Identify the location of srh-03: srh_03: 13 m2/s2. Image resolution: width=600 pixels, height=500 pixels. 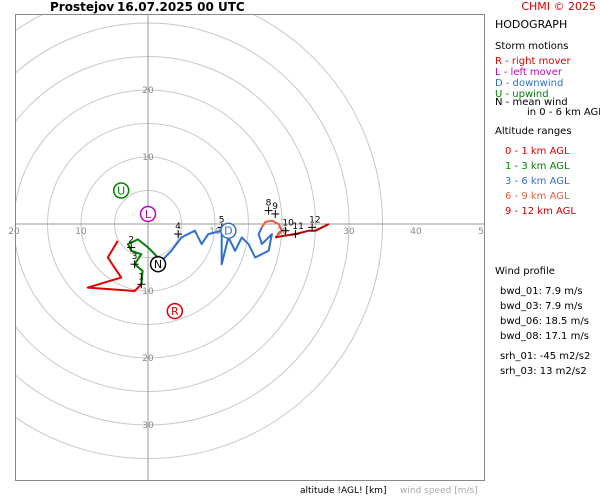
(543, 371).